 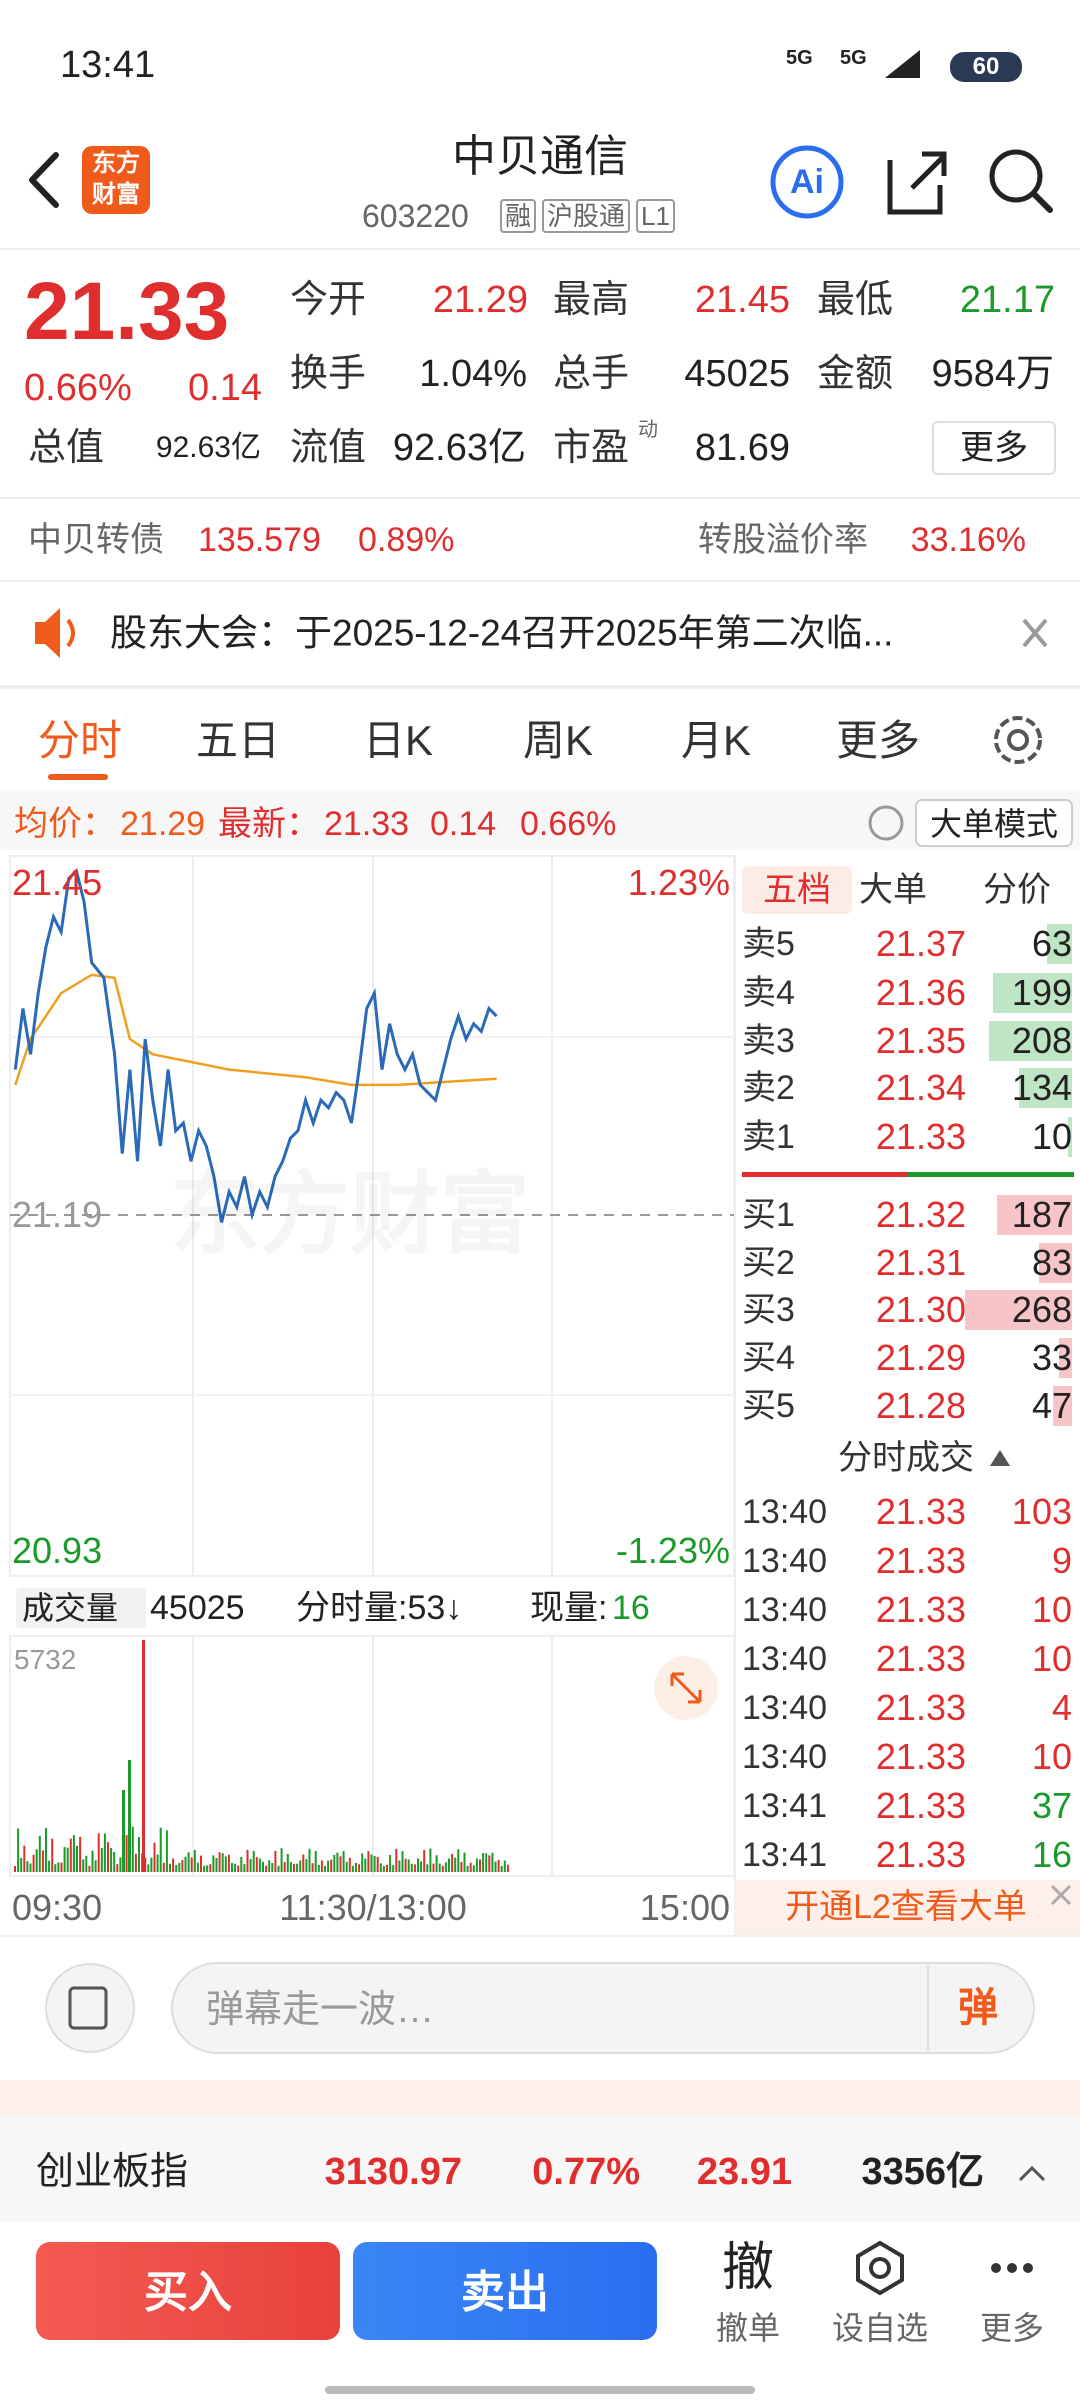 I want to click on tag: L1, so click(x=655, y=216).